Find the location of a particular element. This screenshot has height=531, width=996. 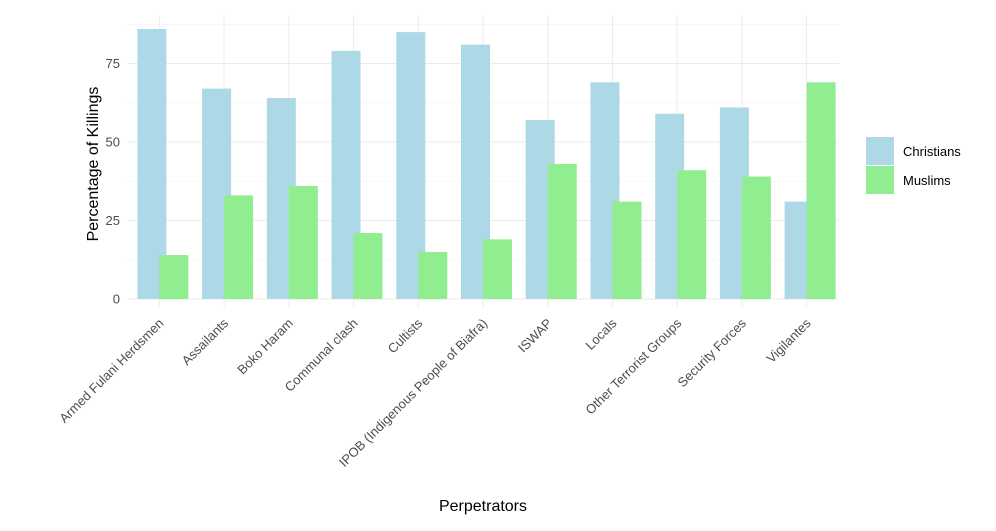

legend-key-muslims is located at coordinates (880, 180).